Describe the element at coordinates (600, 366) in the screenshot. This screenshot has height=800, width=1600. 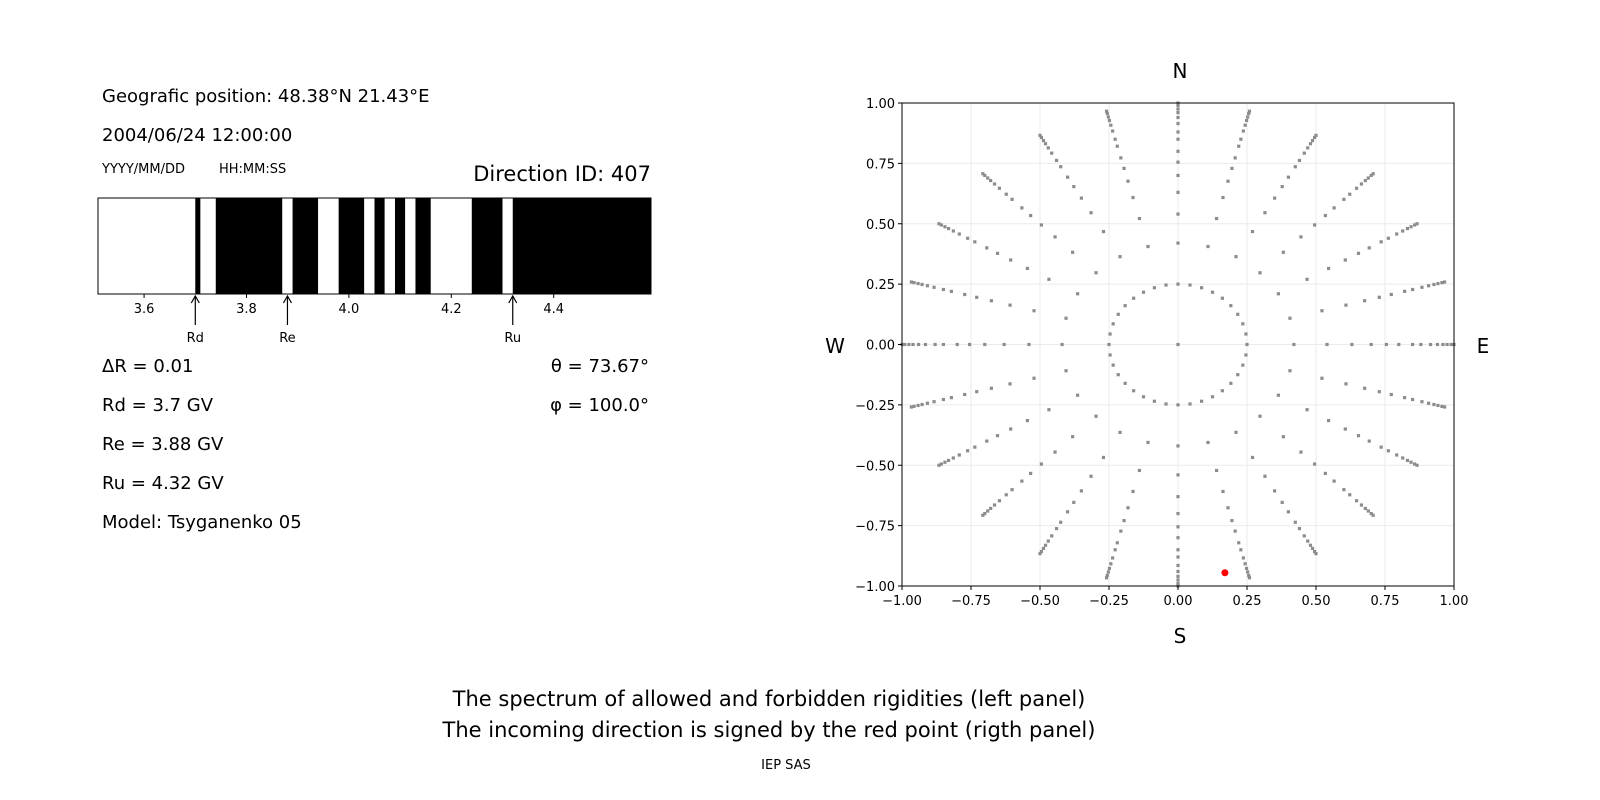
I see `theta-value: θ = 73.67°` at that location.